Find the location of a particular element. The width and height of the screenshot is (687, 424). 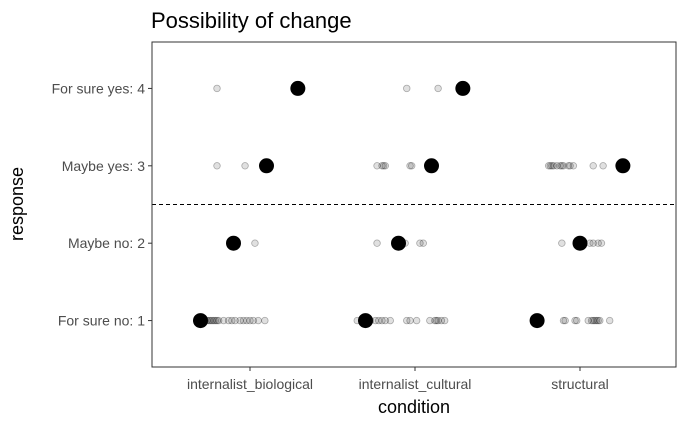

x-tick-label: structural is located at coordinates (580, 384).